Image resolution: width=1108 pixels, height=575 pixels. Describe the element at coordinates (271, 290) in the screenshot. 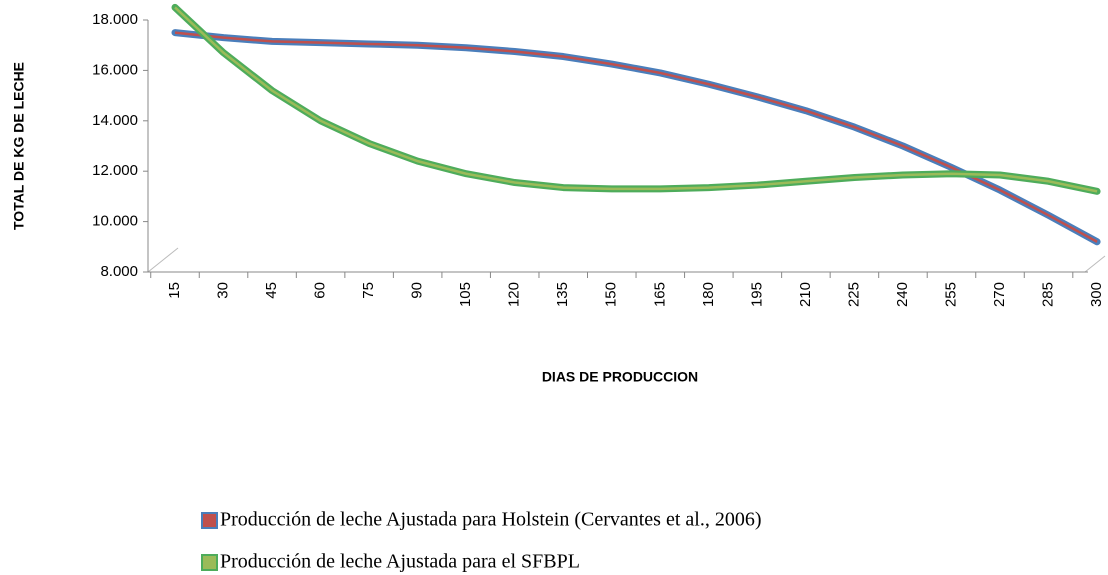

I see `x-tick-label: 45` at that location.